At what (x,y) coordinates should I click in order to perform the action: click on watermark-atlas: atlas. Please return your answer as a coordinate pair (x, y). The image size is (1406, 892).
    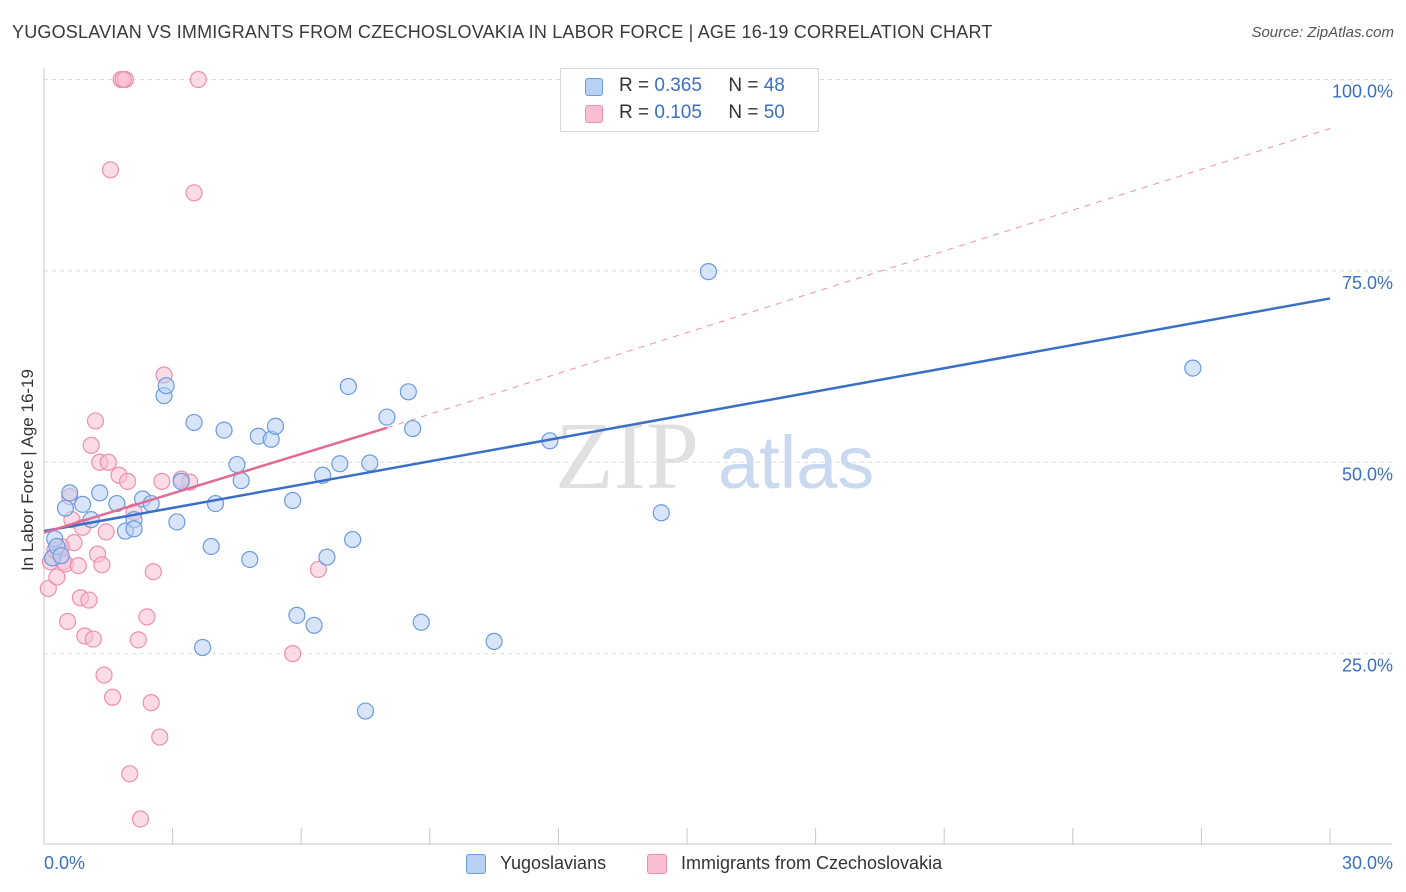
    Looking at the image, I should click on (796, 462).